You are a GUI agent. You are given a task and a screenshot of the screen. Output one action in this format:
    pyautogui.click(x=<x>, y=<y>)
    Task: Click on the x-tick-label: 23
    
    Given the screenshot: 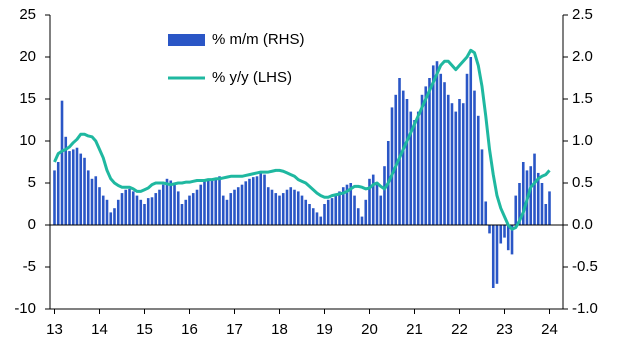 What is the action you would take?
    pyautogui.click(x=504, y=329)
    